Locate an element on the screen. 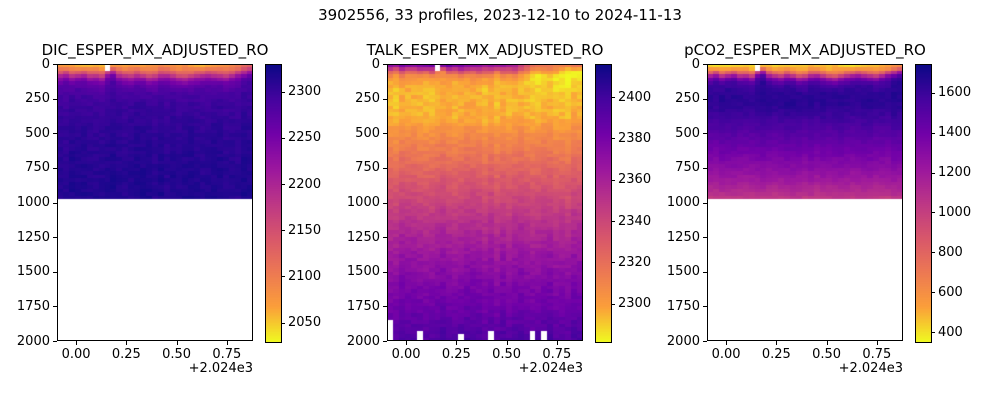 The height and width of the screenshot is (400, 1000). subplot-dic-title: DIC_ESPER_MX_ADJUSTED_RO is located at coordinates (155, 50).